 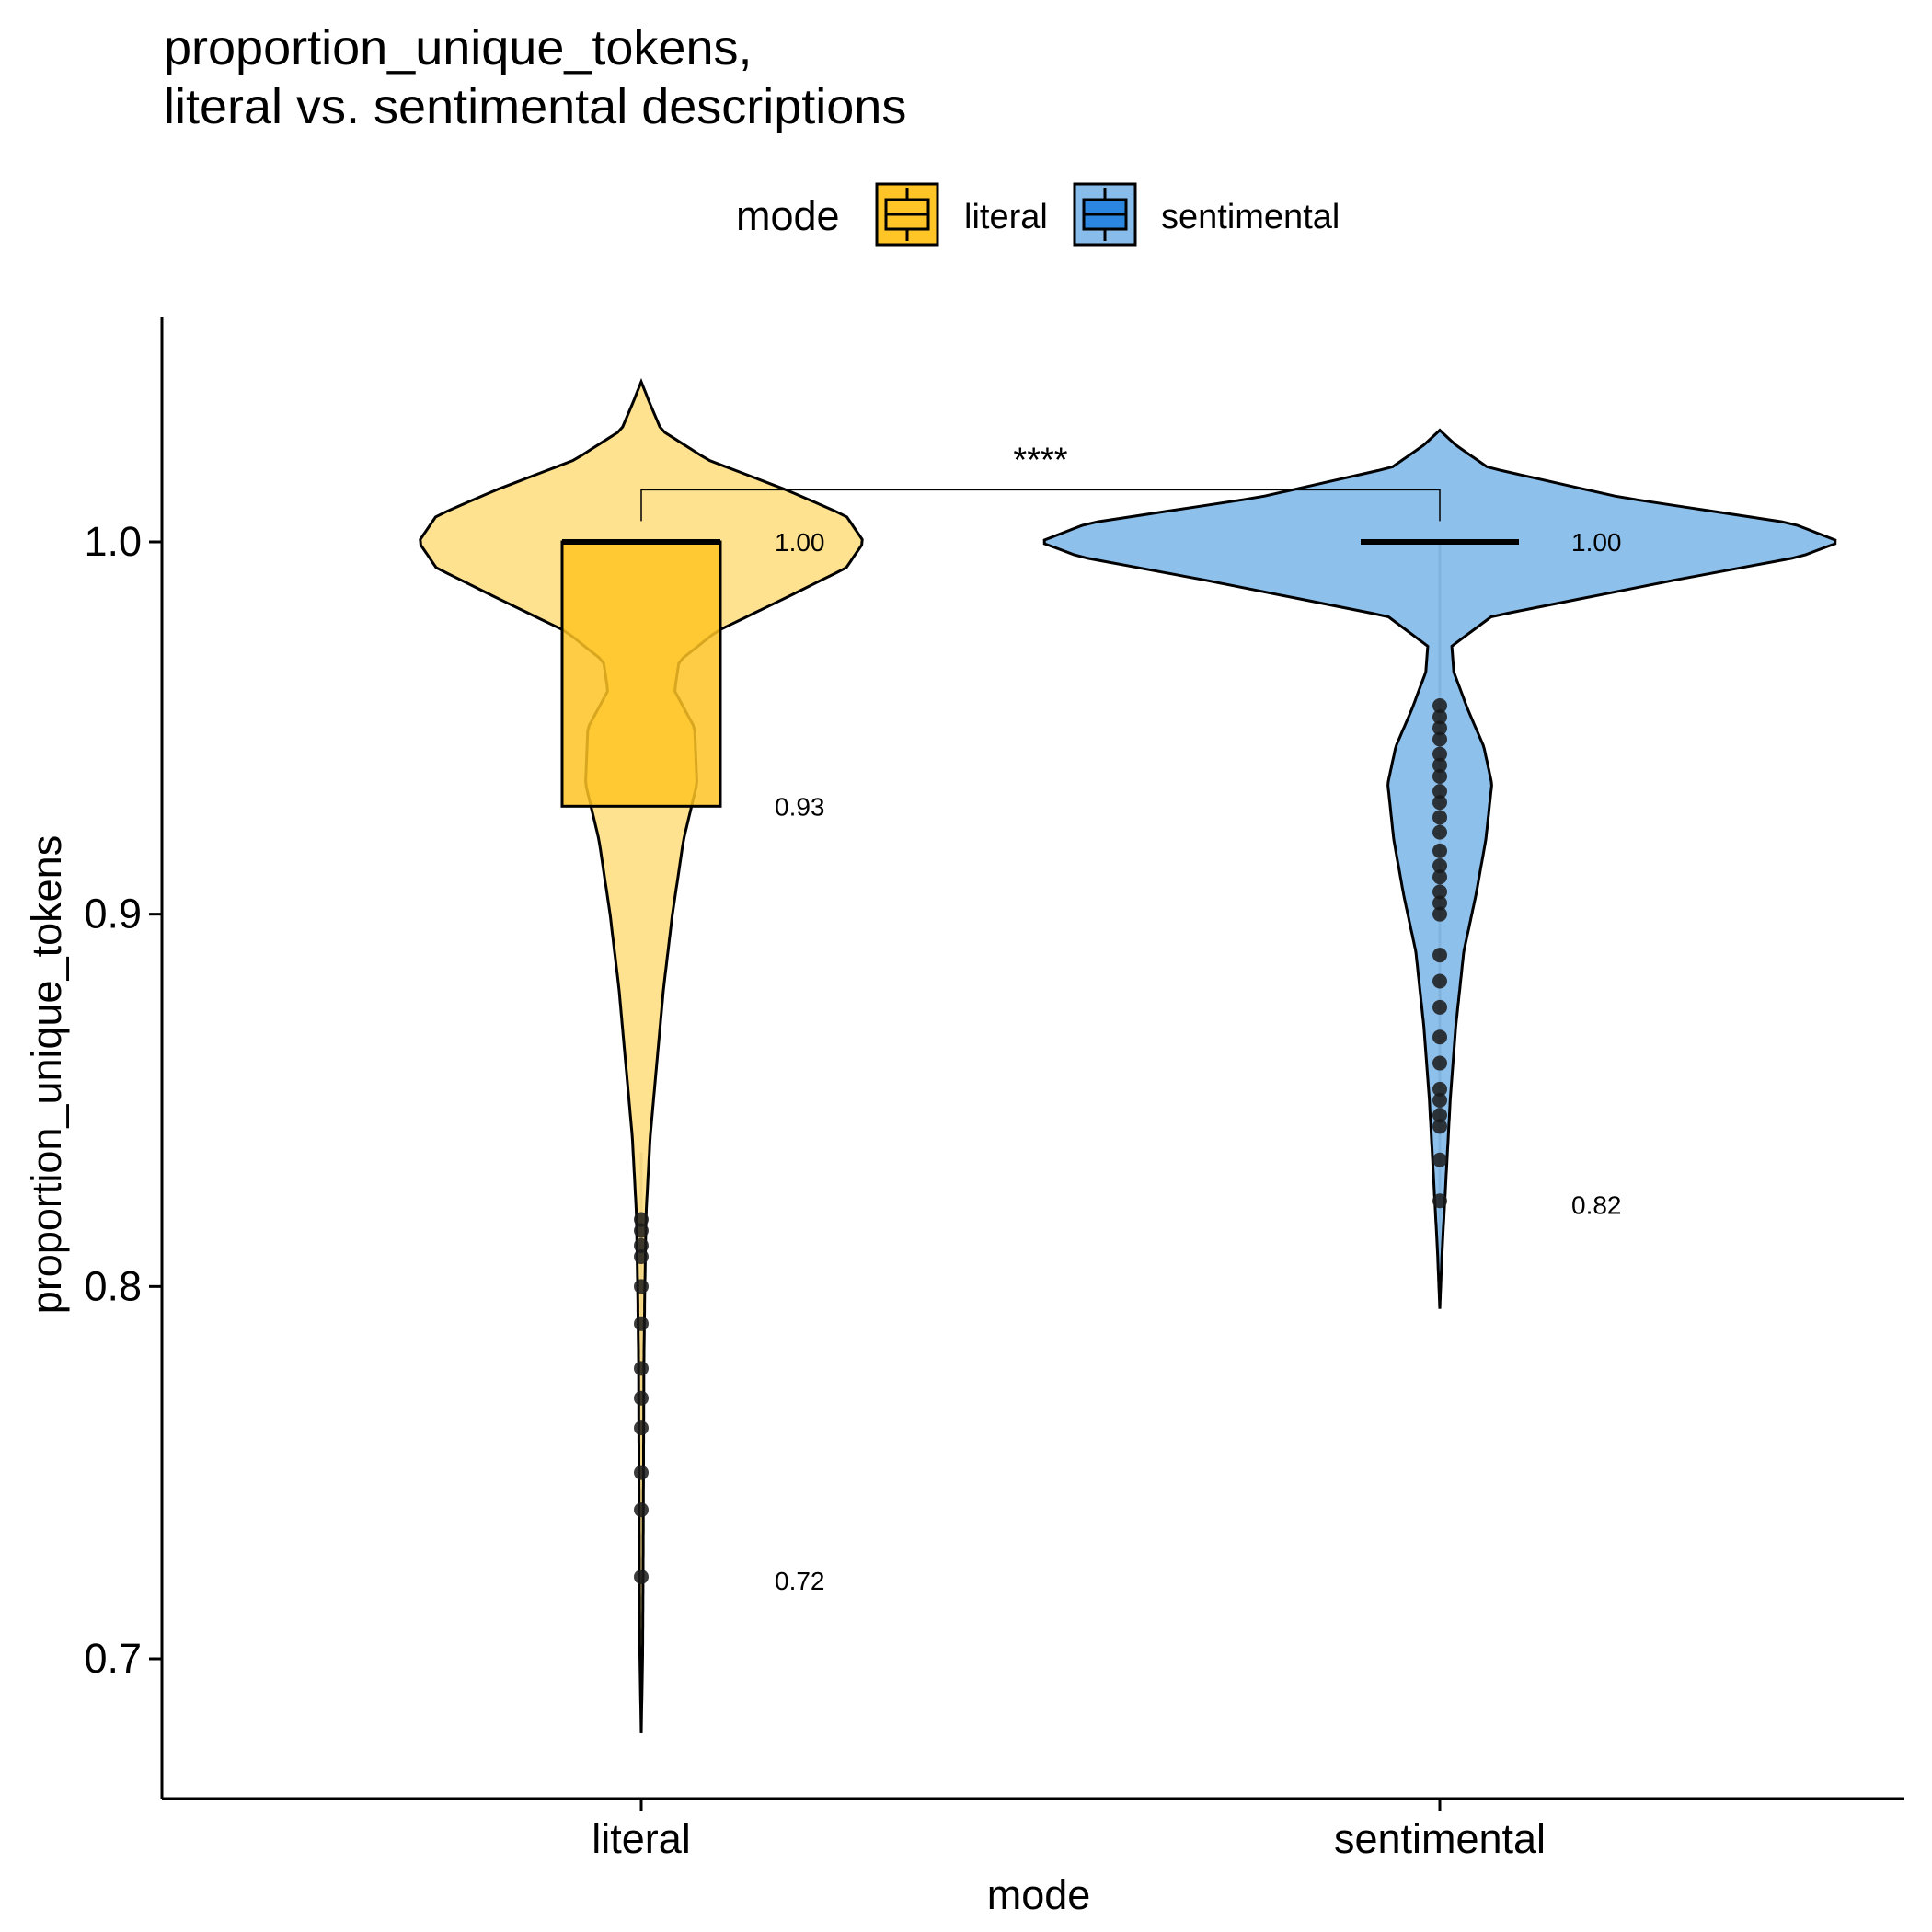 What do you see at coordinates (961, 214) in the screenshot?
I see `legend-item-literal: literal` at bounding box center [961, 214].